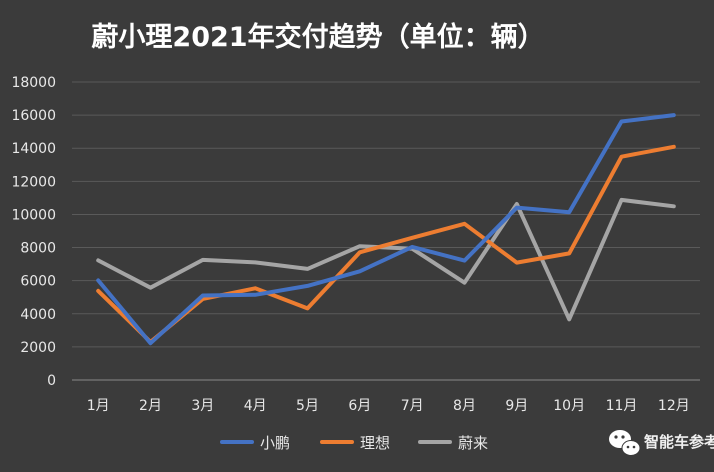 The width and height of the screenshot is (714, 472). Describe the element at coordinates (33, 182) in the screenshot. I see `y-tick-label: 12000` at that location.